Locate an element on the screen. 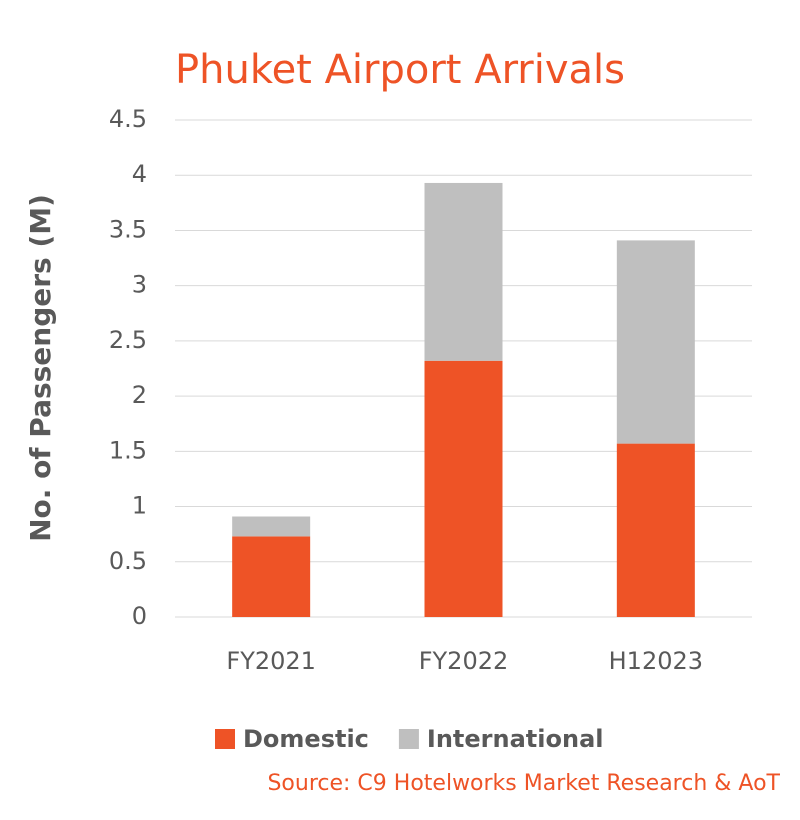  y-tick-label: 2.5 is located at coordinates (128, 340).